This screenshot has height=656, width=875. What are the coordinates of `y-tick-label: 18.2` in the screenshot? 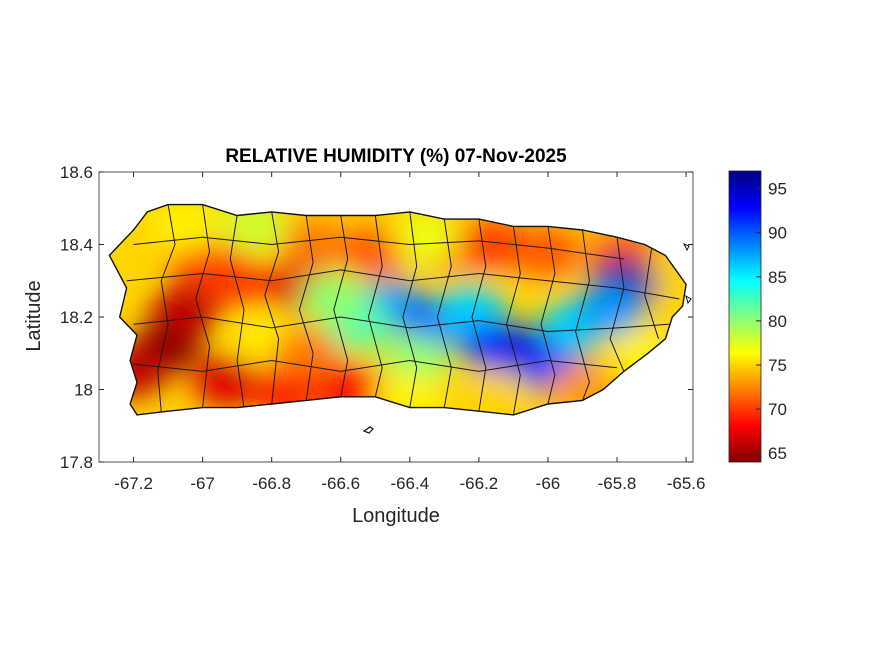 It's located at (76, 317).